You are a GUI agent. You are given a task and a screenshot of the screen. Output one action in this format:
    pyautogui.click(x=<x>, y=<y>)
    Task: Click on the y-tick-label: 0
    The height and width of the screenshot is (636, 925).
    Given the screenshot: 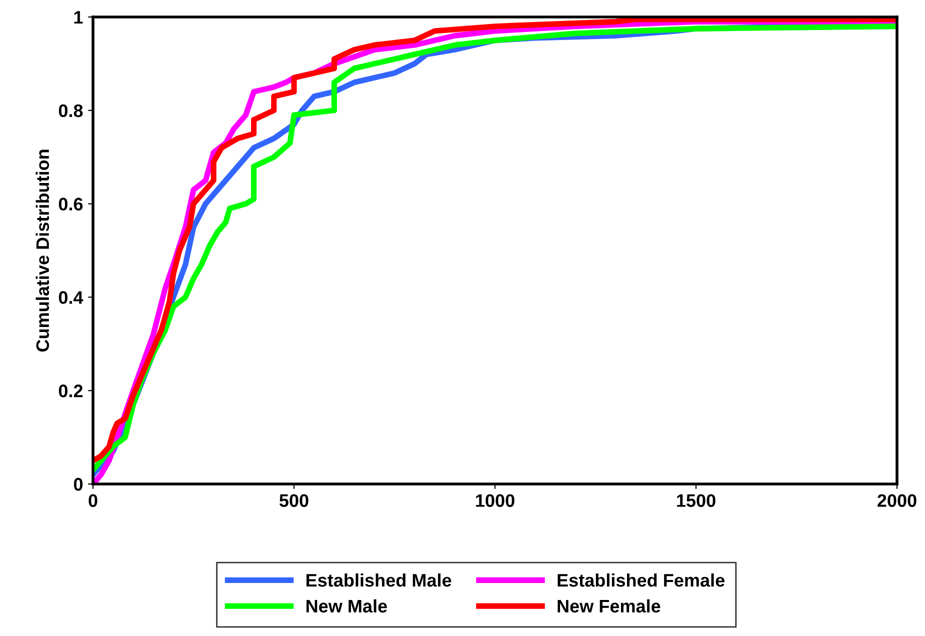 What is the action you would take?
    pyautogui.click(x=78, y=484)
    